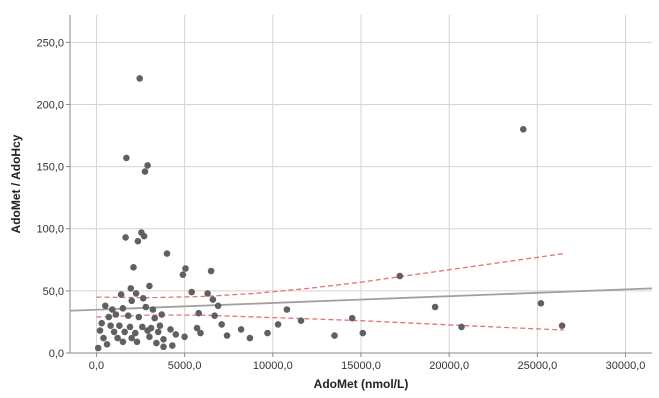 This screenshot has height=398, width=659. I want to click on y-axis-title: AdoMet / AdoHcy, so click(16, 183).